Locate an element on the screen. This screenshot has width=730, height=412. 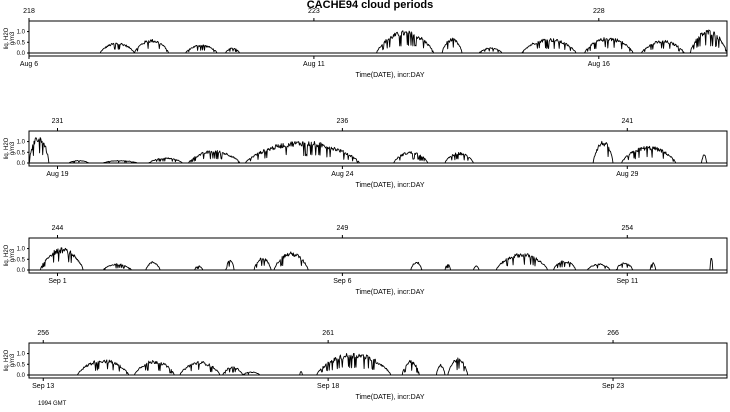
top-tick-label: 241 is located at coordinates (627, 121).